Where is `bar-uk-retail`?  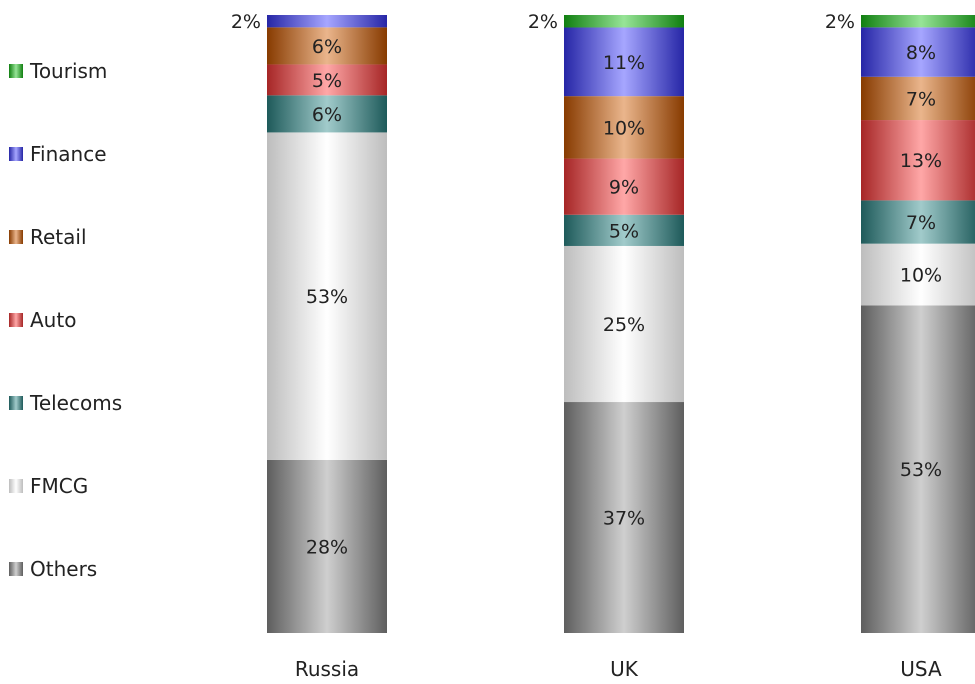 bar-uk-retail is located at coordinates (624, 127).